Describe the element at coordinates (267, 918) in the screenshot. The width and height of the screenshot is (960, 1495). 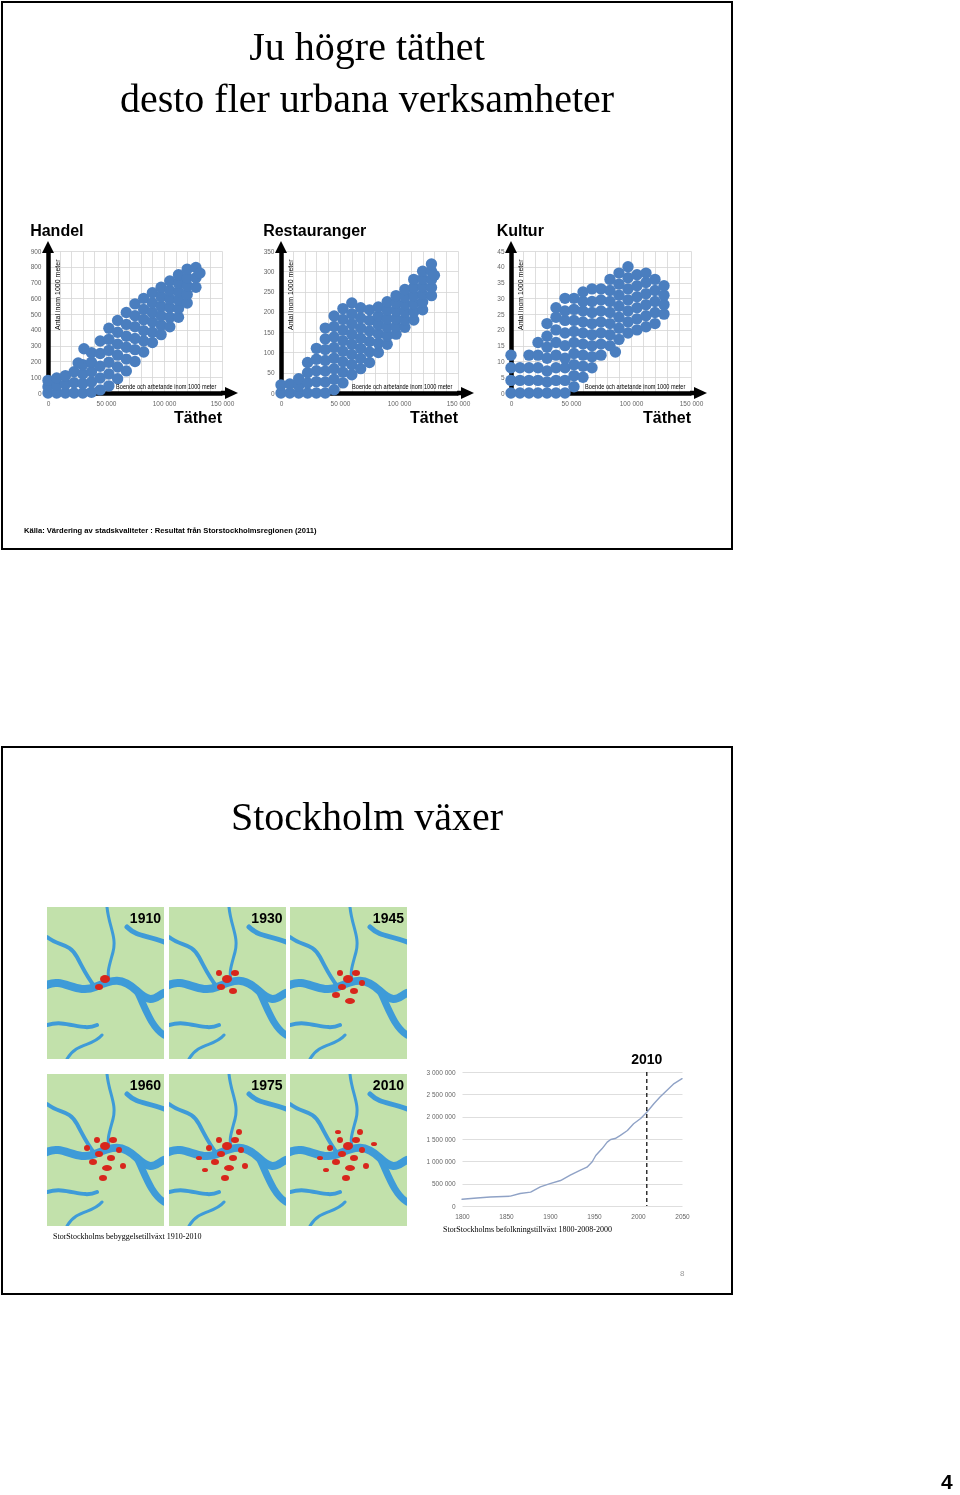
I see `category-label: 1930` at that location.